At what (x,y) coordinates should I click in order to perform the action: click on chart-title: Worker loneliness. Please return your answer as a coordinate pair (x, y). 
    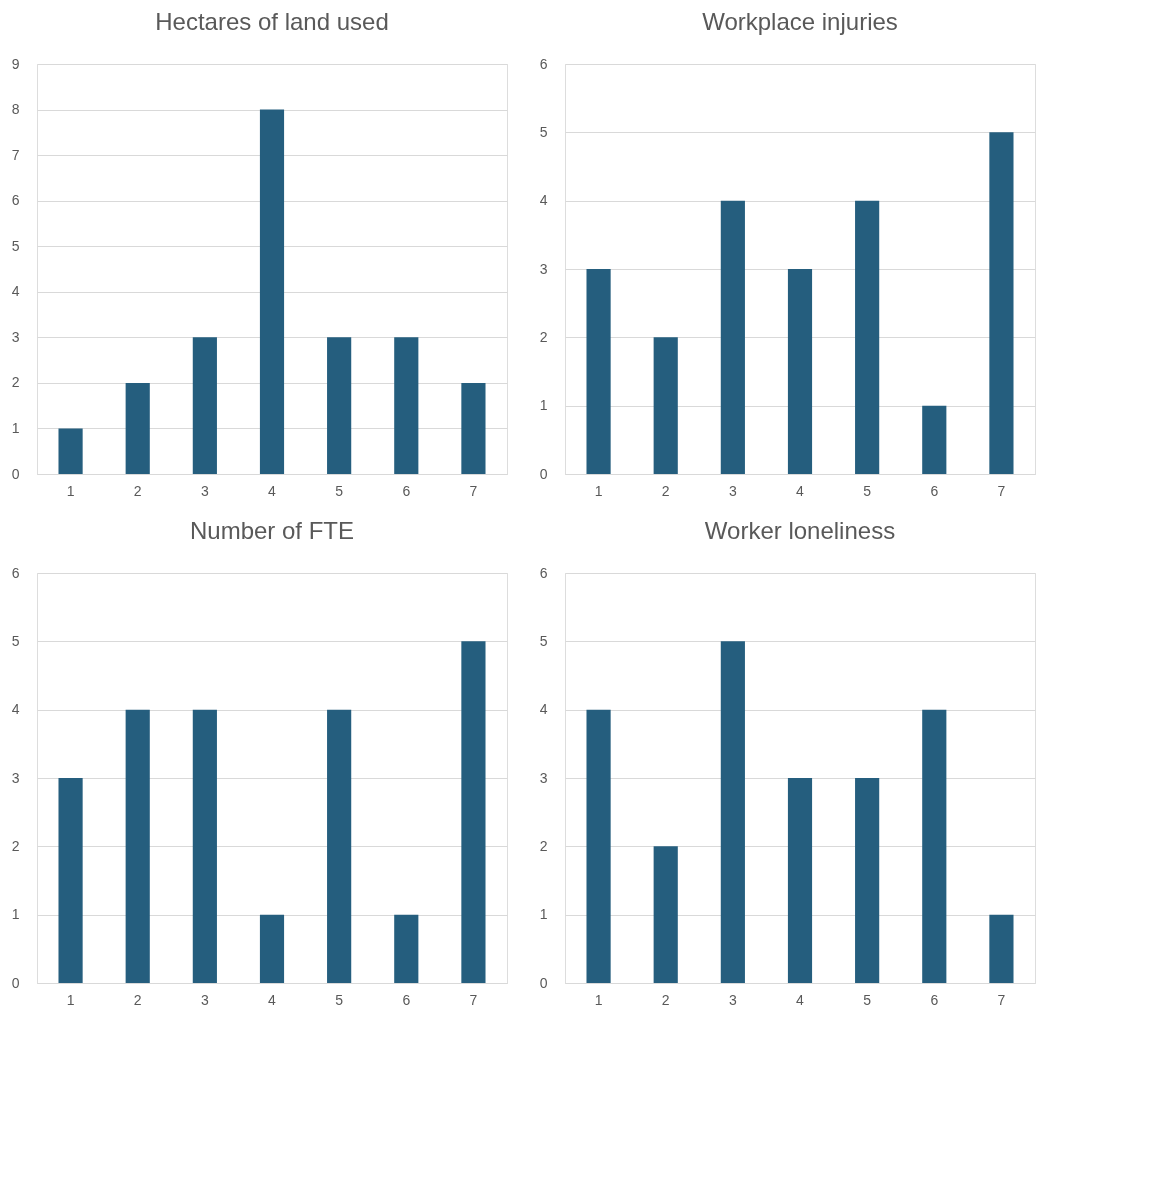
    Looking at the image, I should click on (800, 530).